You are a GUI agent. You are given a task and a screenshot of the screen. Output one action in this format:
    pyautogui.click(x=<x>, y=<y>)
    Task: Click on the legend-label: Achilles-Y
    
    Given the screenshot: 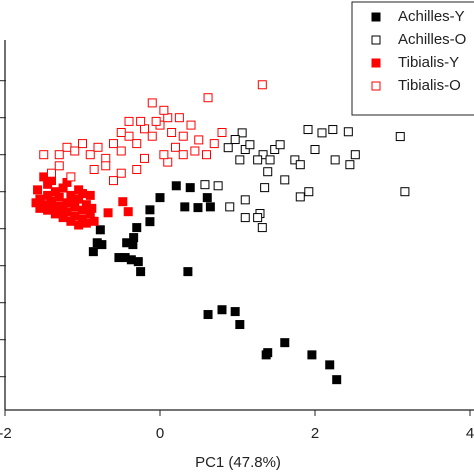 What is the action you would take?
    pyautogui.click(x=431, y=16)
    